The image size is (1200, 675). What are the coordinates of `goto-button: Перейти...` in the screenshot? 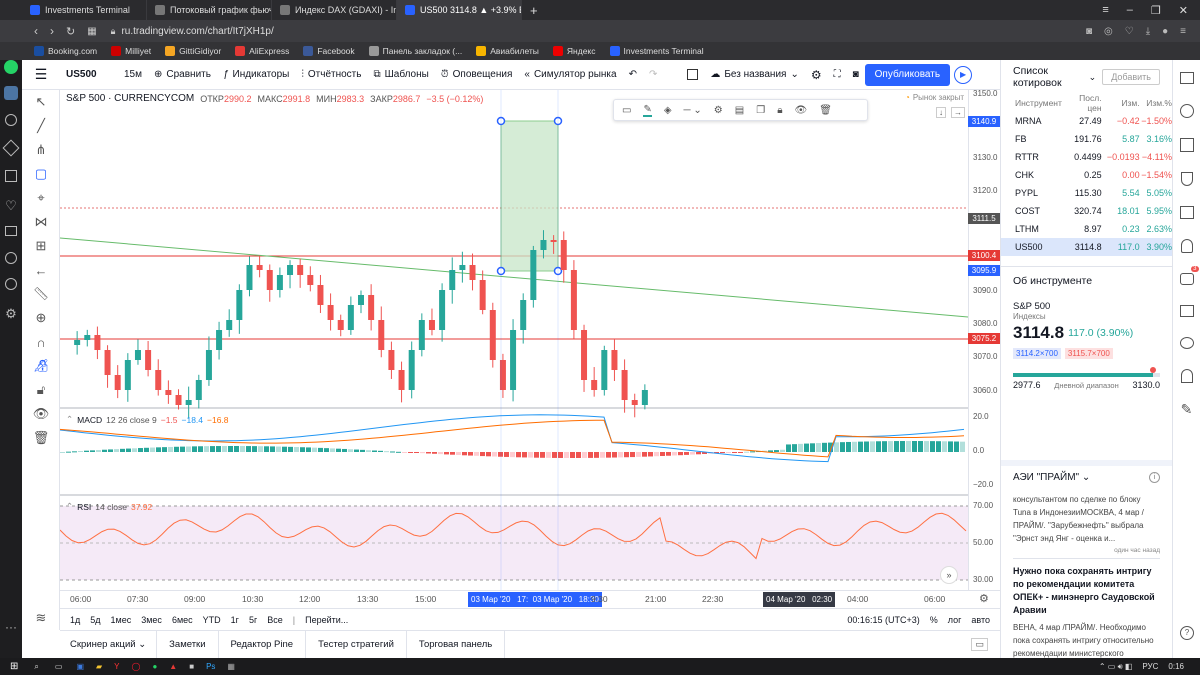 It's located at (327, 619).